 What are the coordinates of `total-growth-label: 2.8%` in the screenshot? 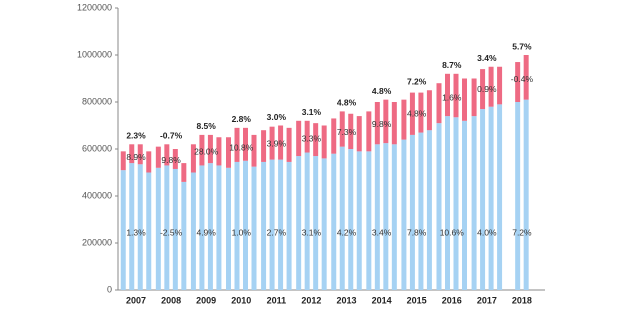 It's located at (242, 119).